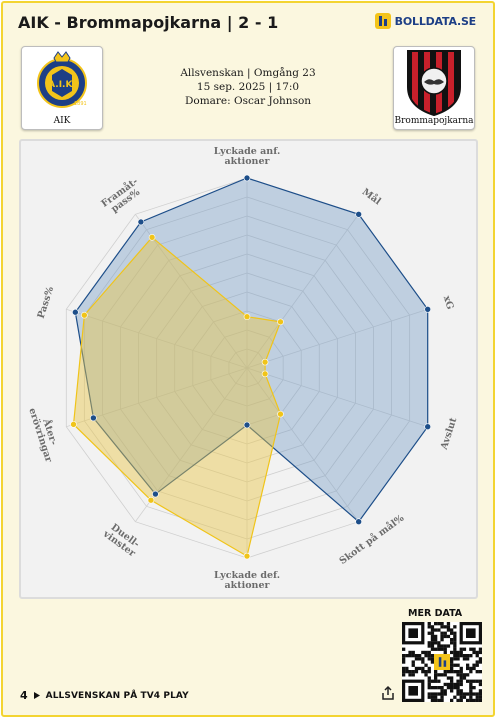 The width and height of the screenshot is (496, 718). What do you see at coordinates (248, 101) in the screenshot?
I see `referee: Domare: Oscar Johnson` at bounding box center [248, 101].